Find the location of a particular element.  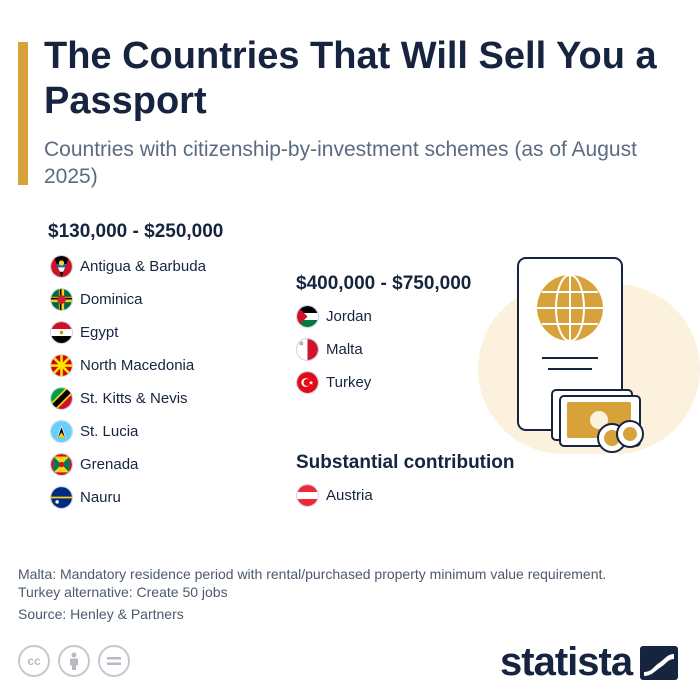

source-text: Source: Henley & Partners is located at coordinates (101, 614).